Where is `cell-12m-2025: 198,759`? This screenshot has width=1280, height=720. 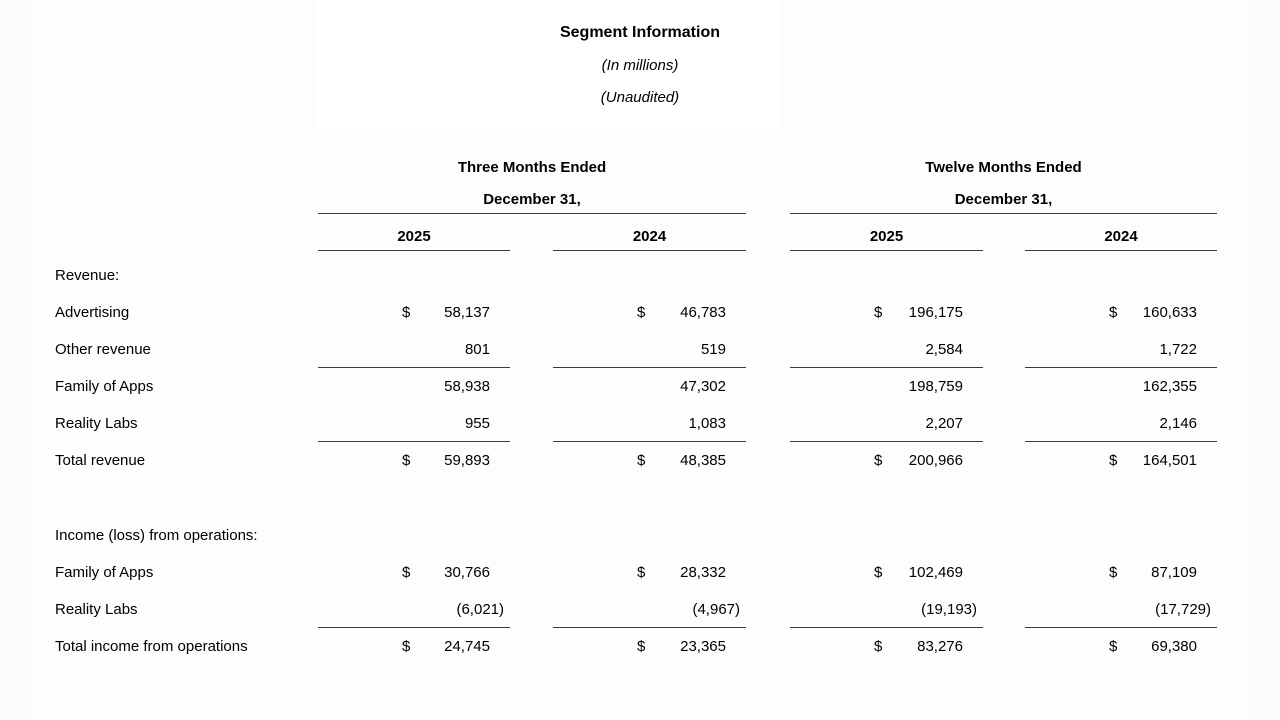
cell-12m-2025: 198,759 is located at coordinates (886, 386).